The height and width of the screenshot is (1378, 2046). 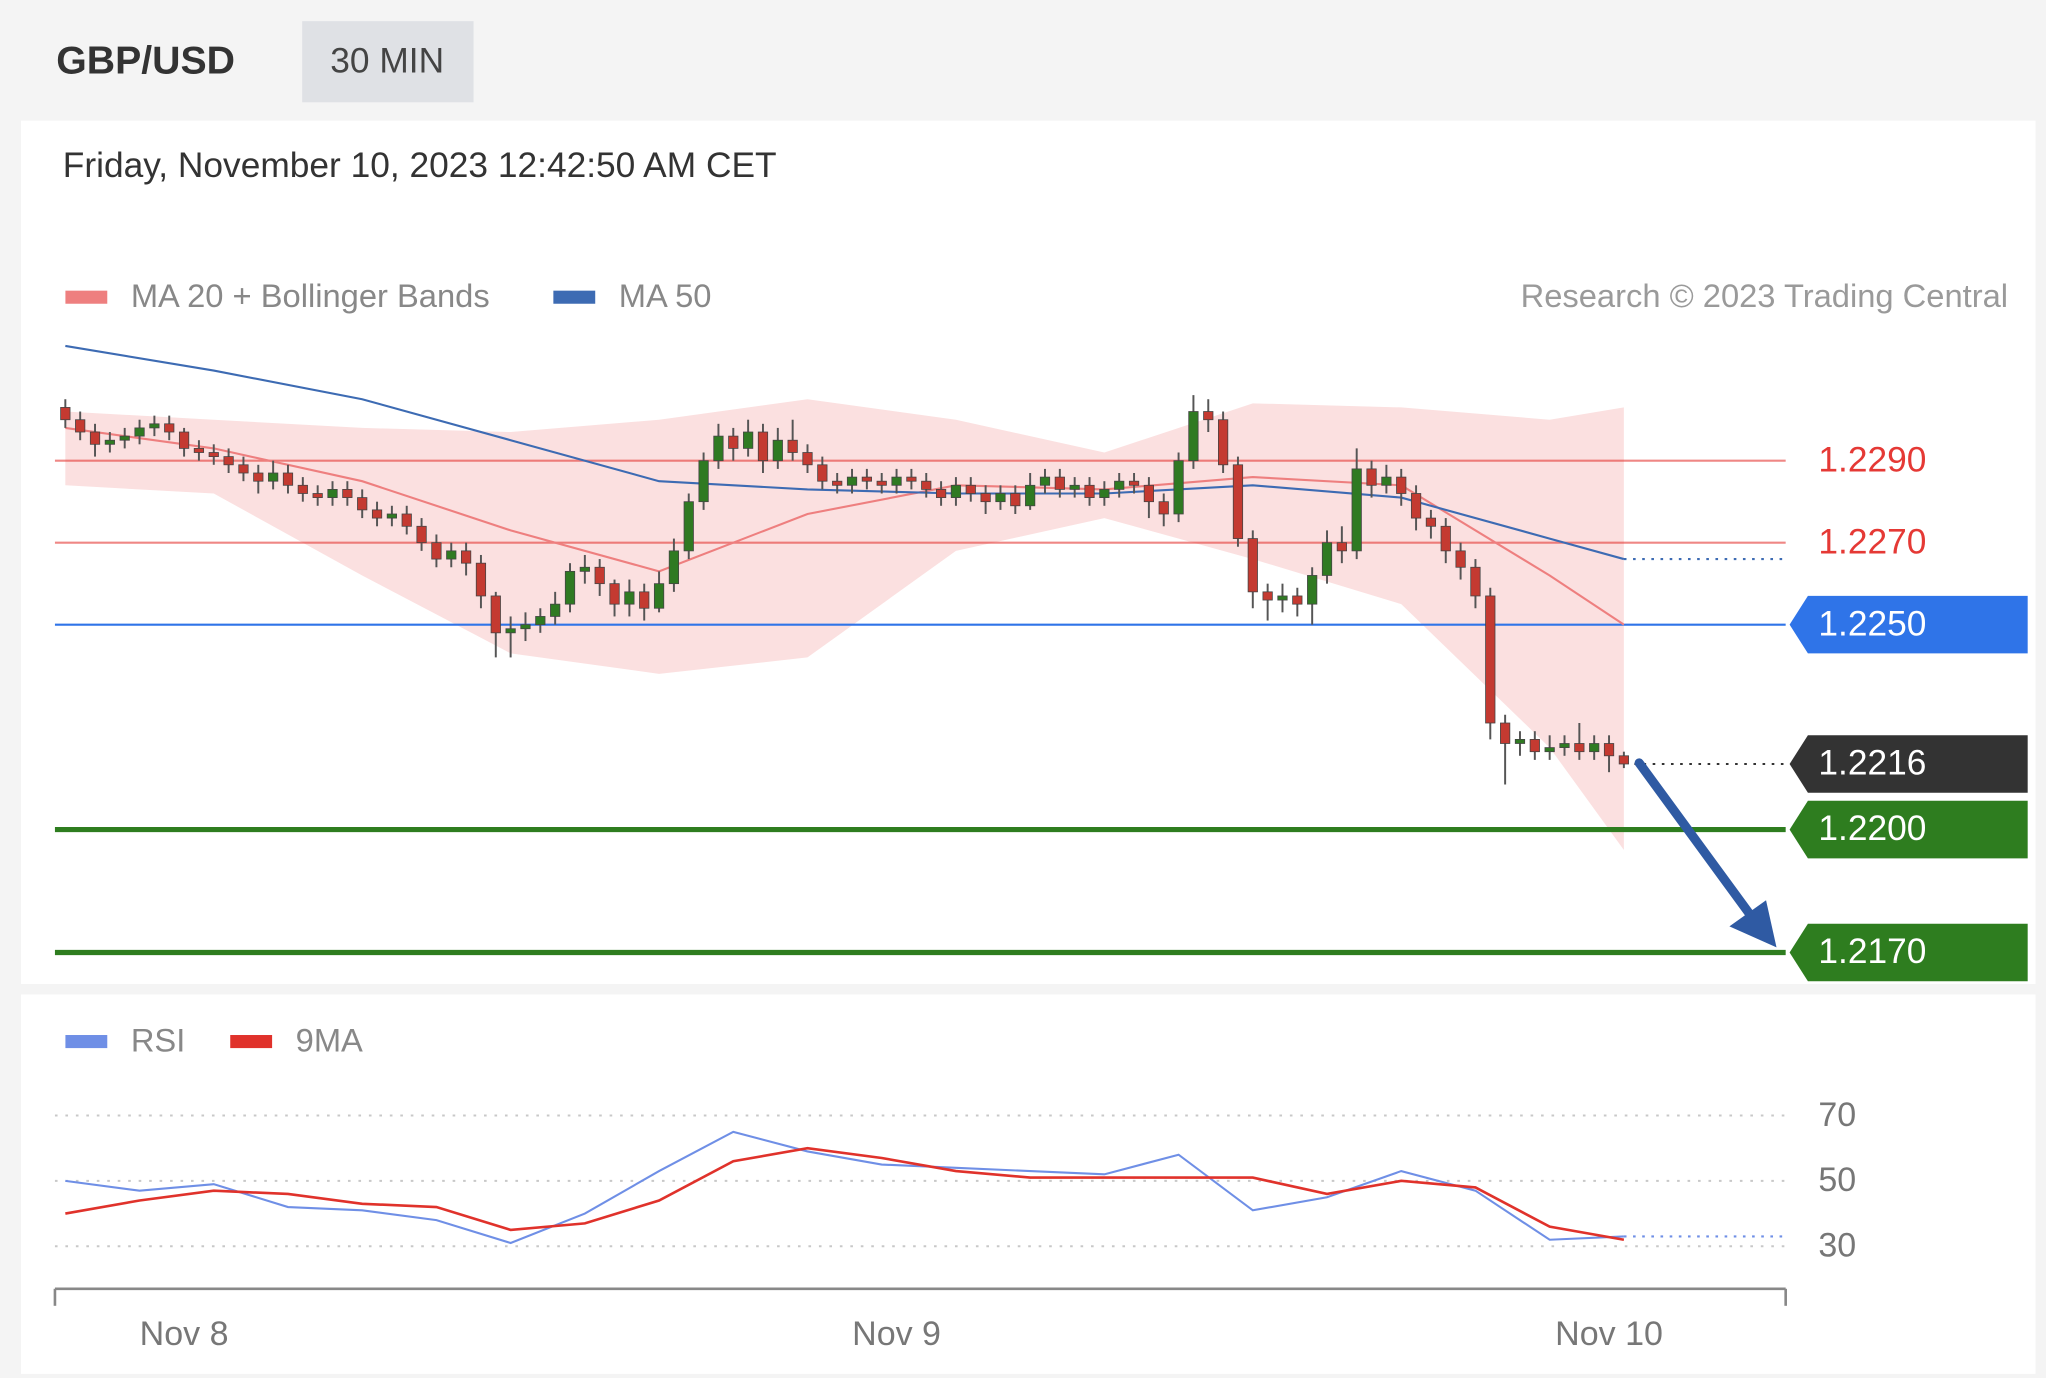 I want to click on level-label: 1.2290, so click(x=1872, y=459).